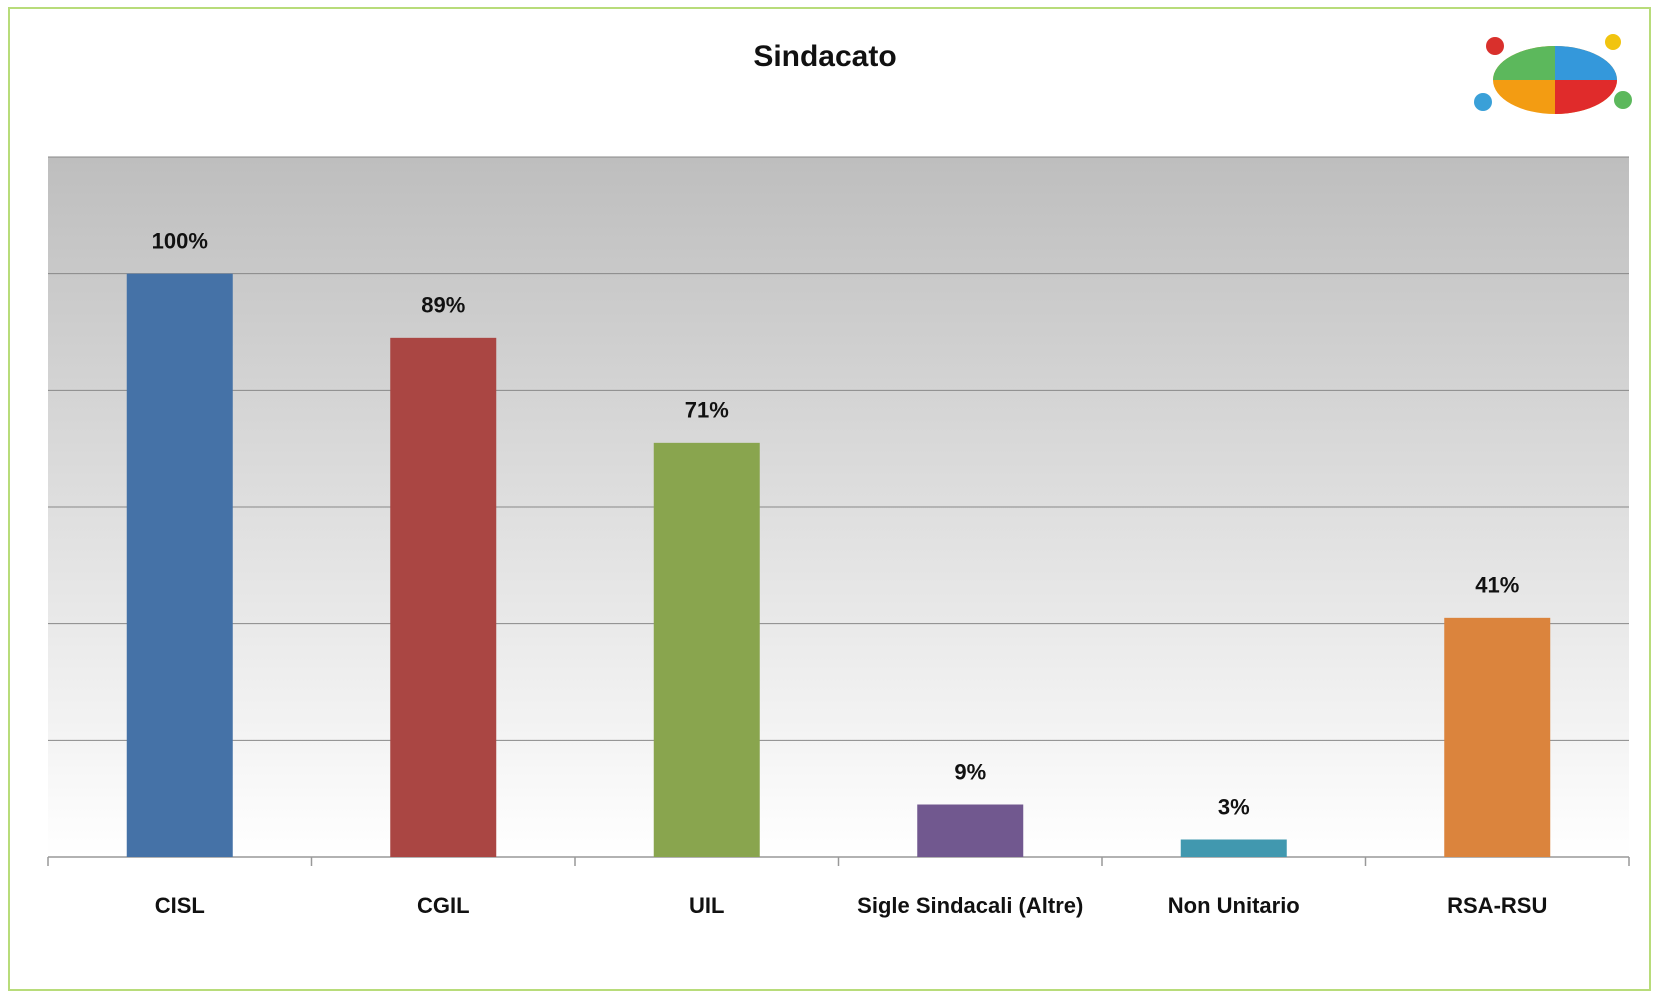  What do you see at coordinates (1497, 585) in the screenshot?
I see `data-label: 41%` at bounding box center [1497, 585].